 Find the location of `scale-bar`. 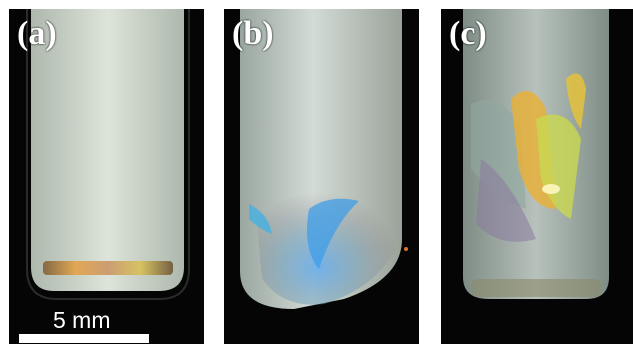

scale-bar is located at coordinates (84, 338).